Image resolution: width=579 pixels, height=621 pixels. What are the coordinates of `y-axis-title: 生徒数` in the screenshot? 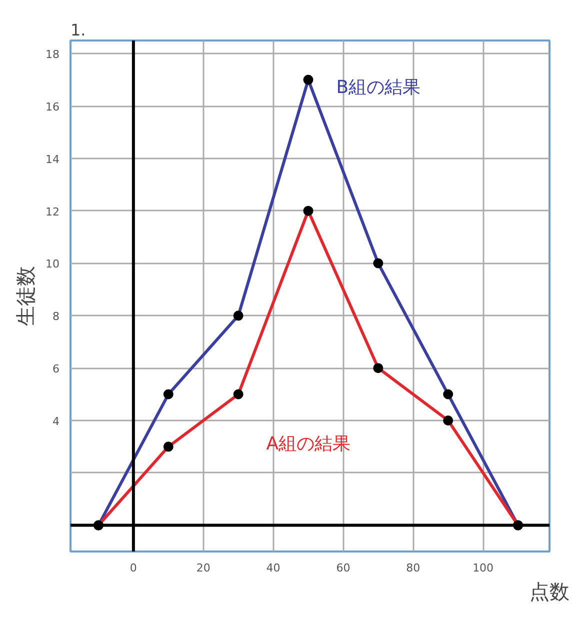 It's located at (26, 296).